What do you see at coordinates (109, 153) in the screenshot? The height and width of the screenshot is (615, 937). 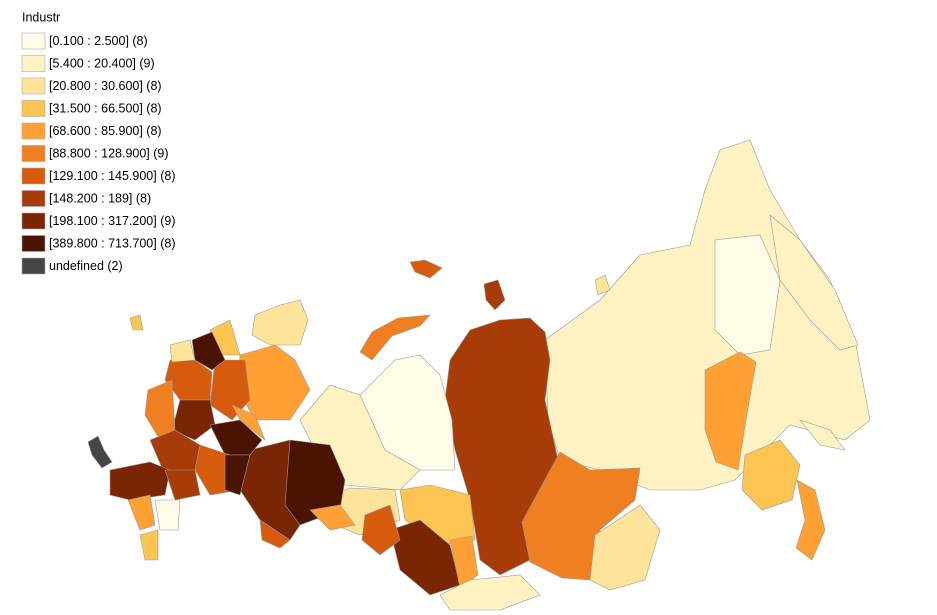 I see `legend-label: [88.800 : 128.900] (9)` at bounding box center [109, 153].